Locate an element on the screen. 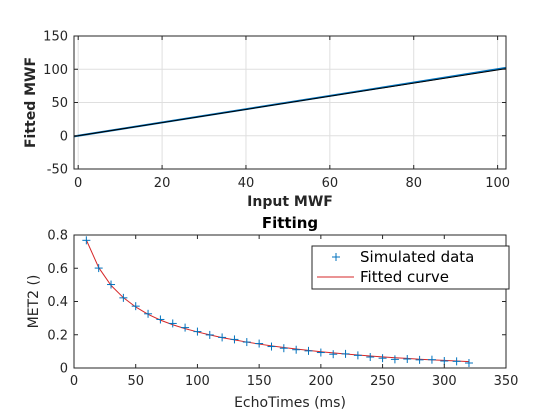  legend: Simulated data Fitted curve is located at coordinates (410, 267).